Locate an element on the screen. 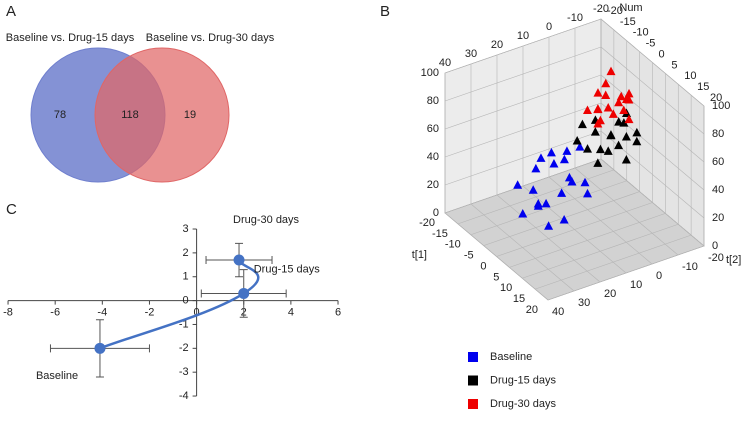 This screenshot has width=742, height=433. legend-label: Baseline is located at coordinates (511, 357).